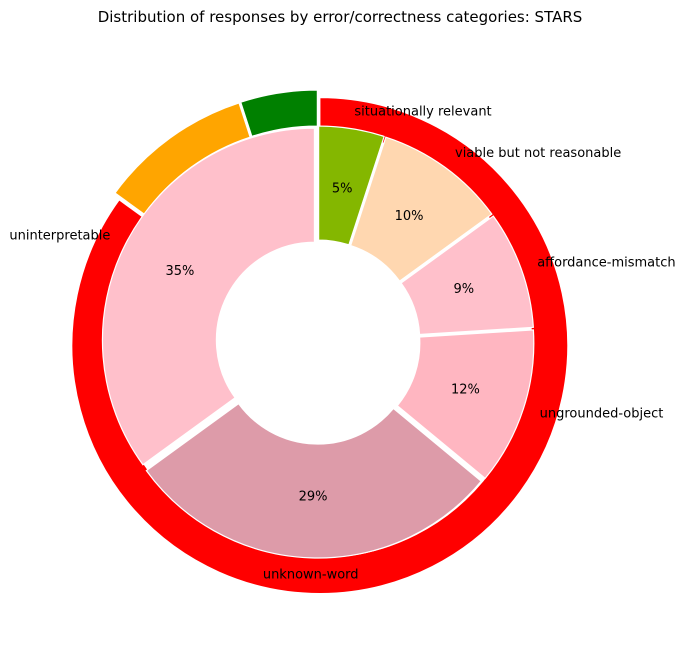 Image resolution: width=680 pixels, height=660 pixels. I want to click on category-label-2: affordance-mismatch, so click(606, 263).